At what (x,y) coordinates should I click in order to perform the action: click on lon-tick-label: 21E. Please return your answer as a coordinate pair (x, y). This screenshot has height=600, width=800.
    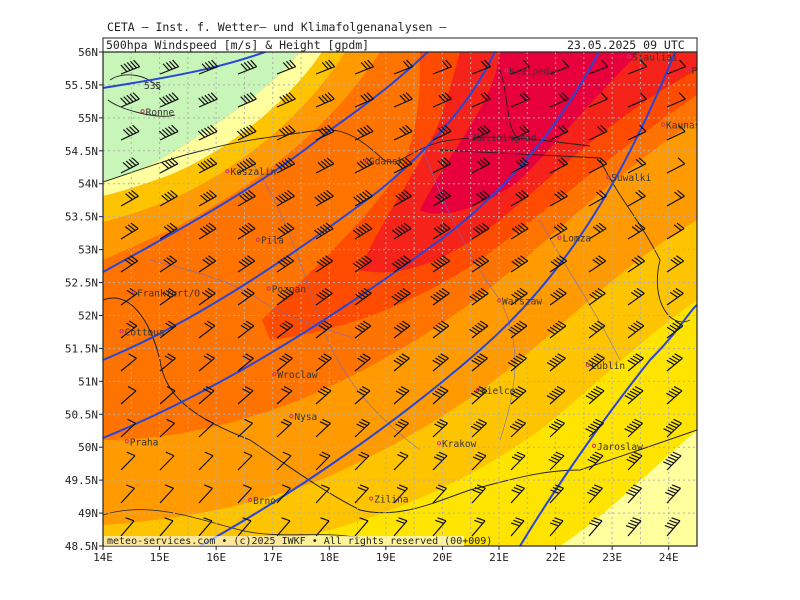
    Looking at the image, I should click on (499, 557).